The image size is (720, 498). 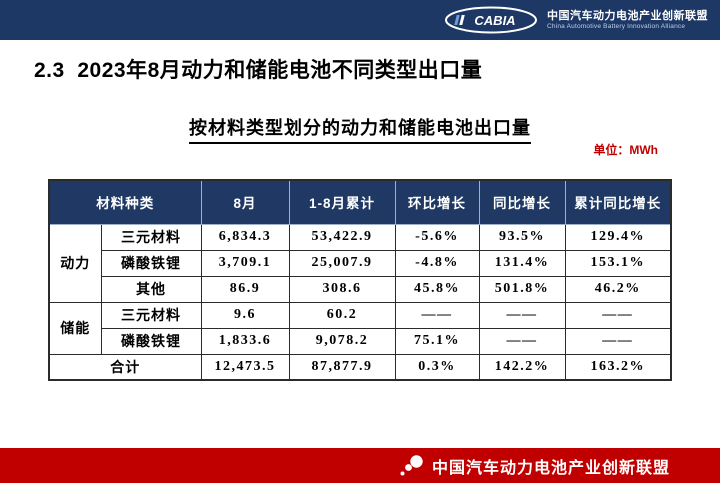 I want to click on cabia-logo-icon: CABIA, so click(x=491, y=20).